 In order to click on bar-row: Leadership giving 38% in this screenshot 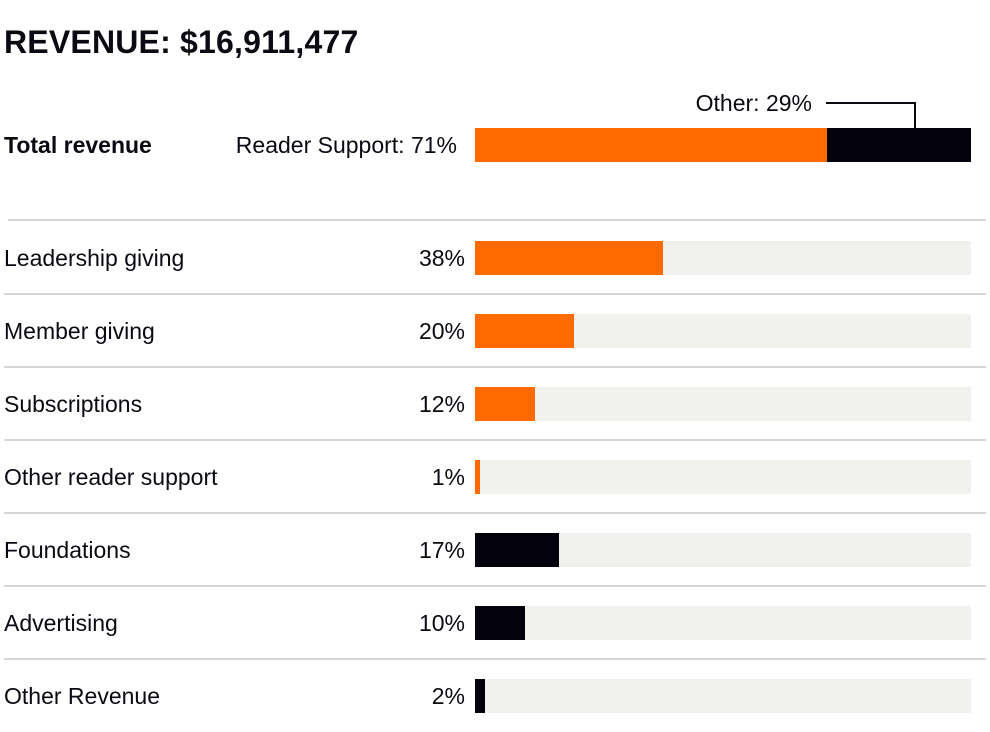, I will do `click(495, 257)`.